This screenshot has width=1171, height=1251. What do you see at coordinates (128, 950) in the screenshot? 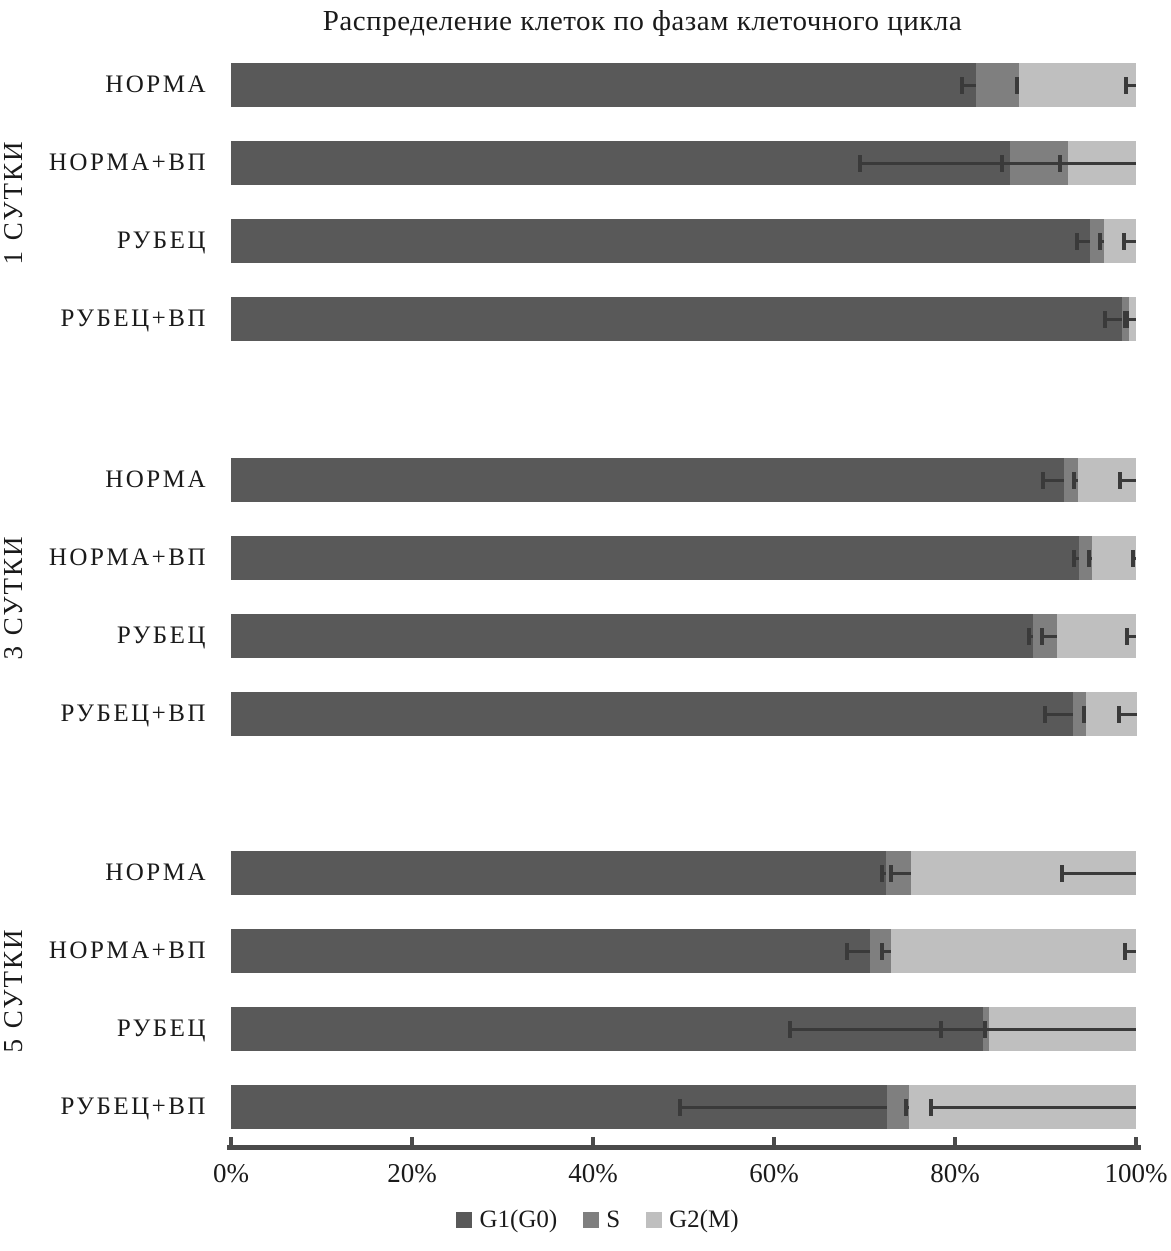
I see `row-label: НОРМА+ВП` at bounding box center [128, 950].